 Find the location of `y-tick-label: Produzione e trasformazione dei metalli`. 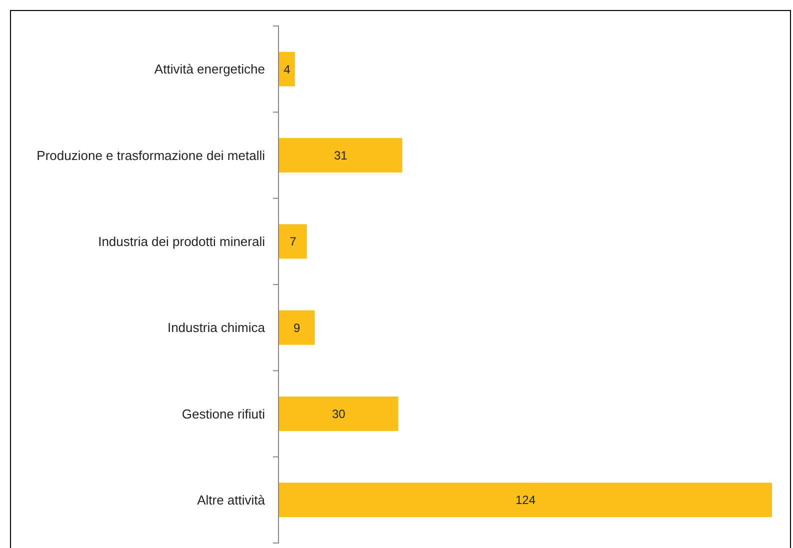

y-tick-label: Produzione e trasformazione dei metalli is located at coordinates (151, 155).